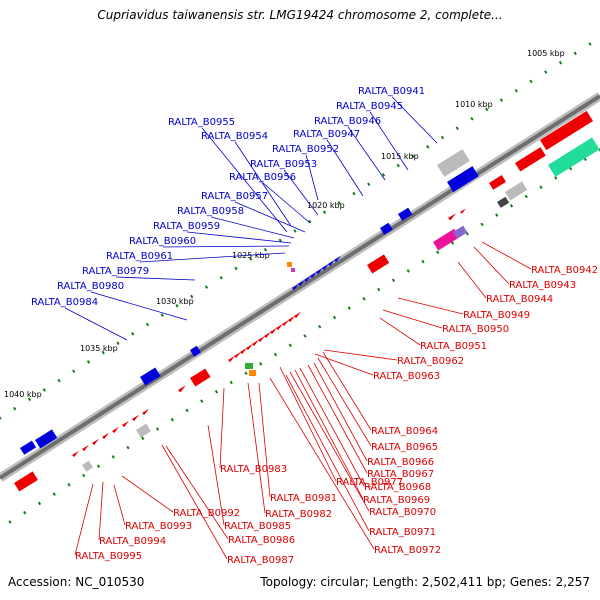 This screenshot has width=600, height=600. What do you see at coordinates (369, 482) in the screenshot?
I see `reverse-gene-label: RALTA_B0977` at bounding box center [369, 482].